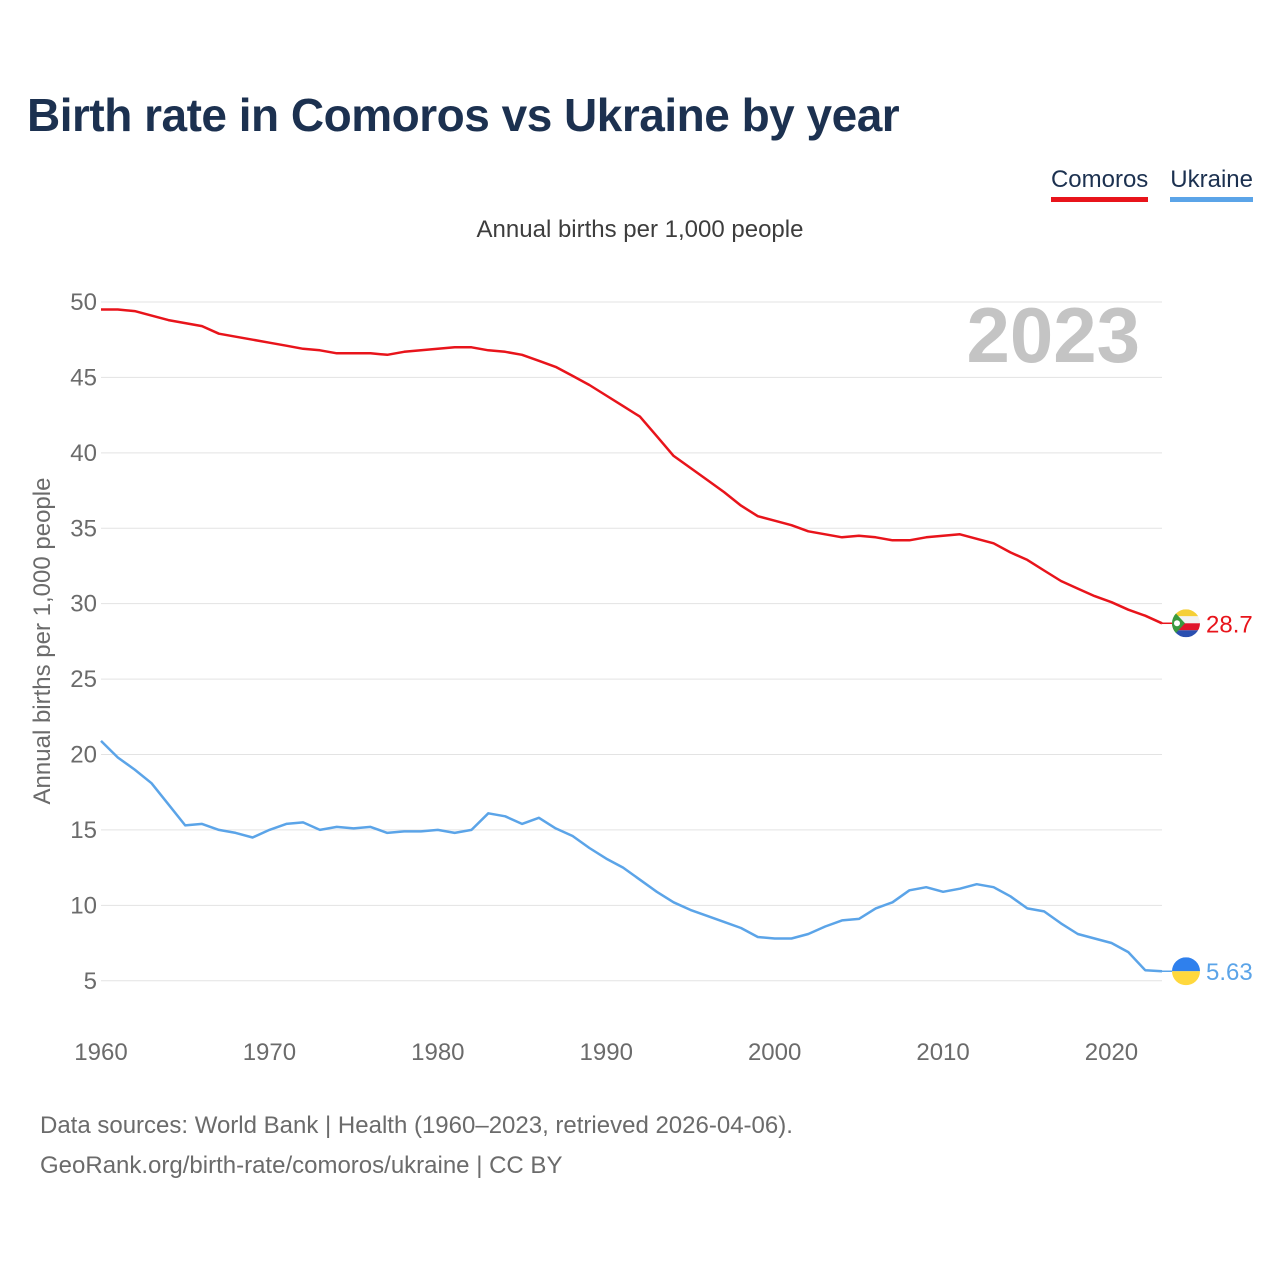  I want to click on x-tick-label: 2000, so click(774, 1052).